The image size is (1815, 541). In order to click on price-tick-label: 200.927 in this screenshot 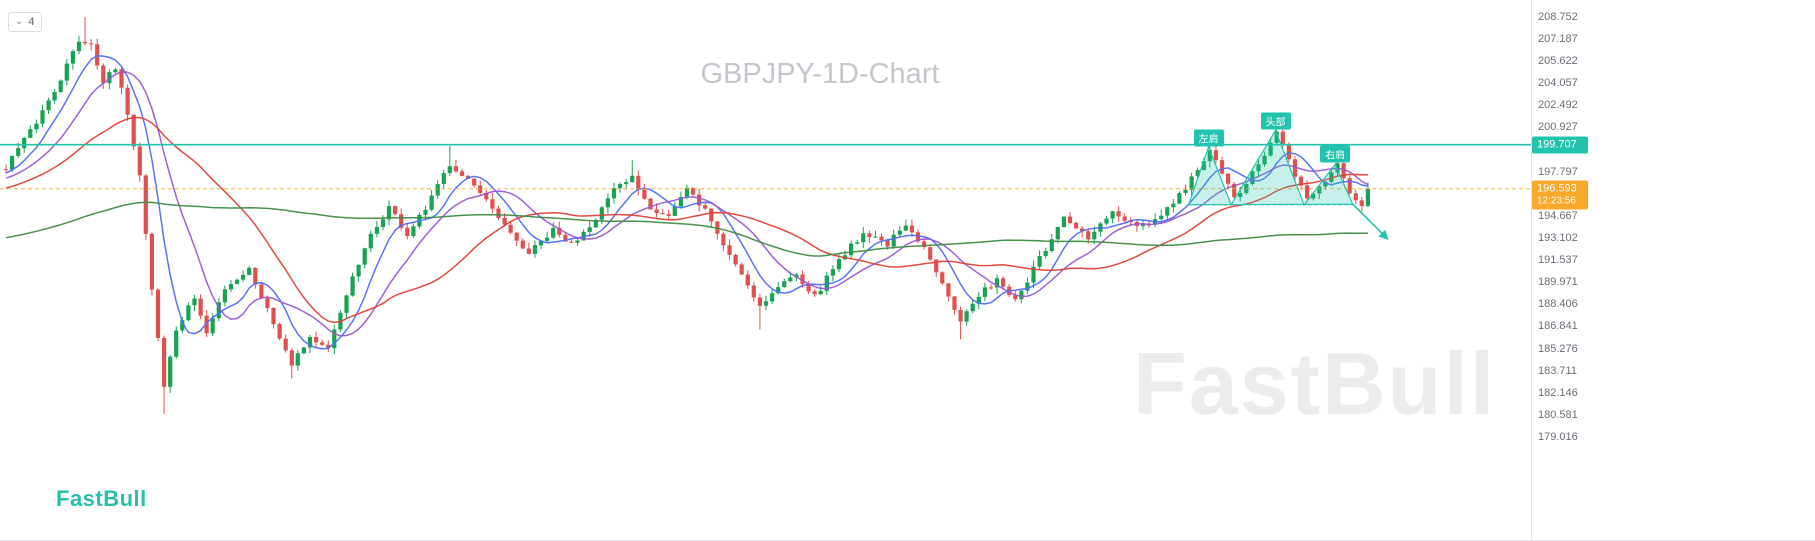, I will do `click(1558, 127)`.